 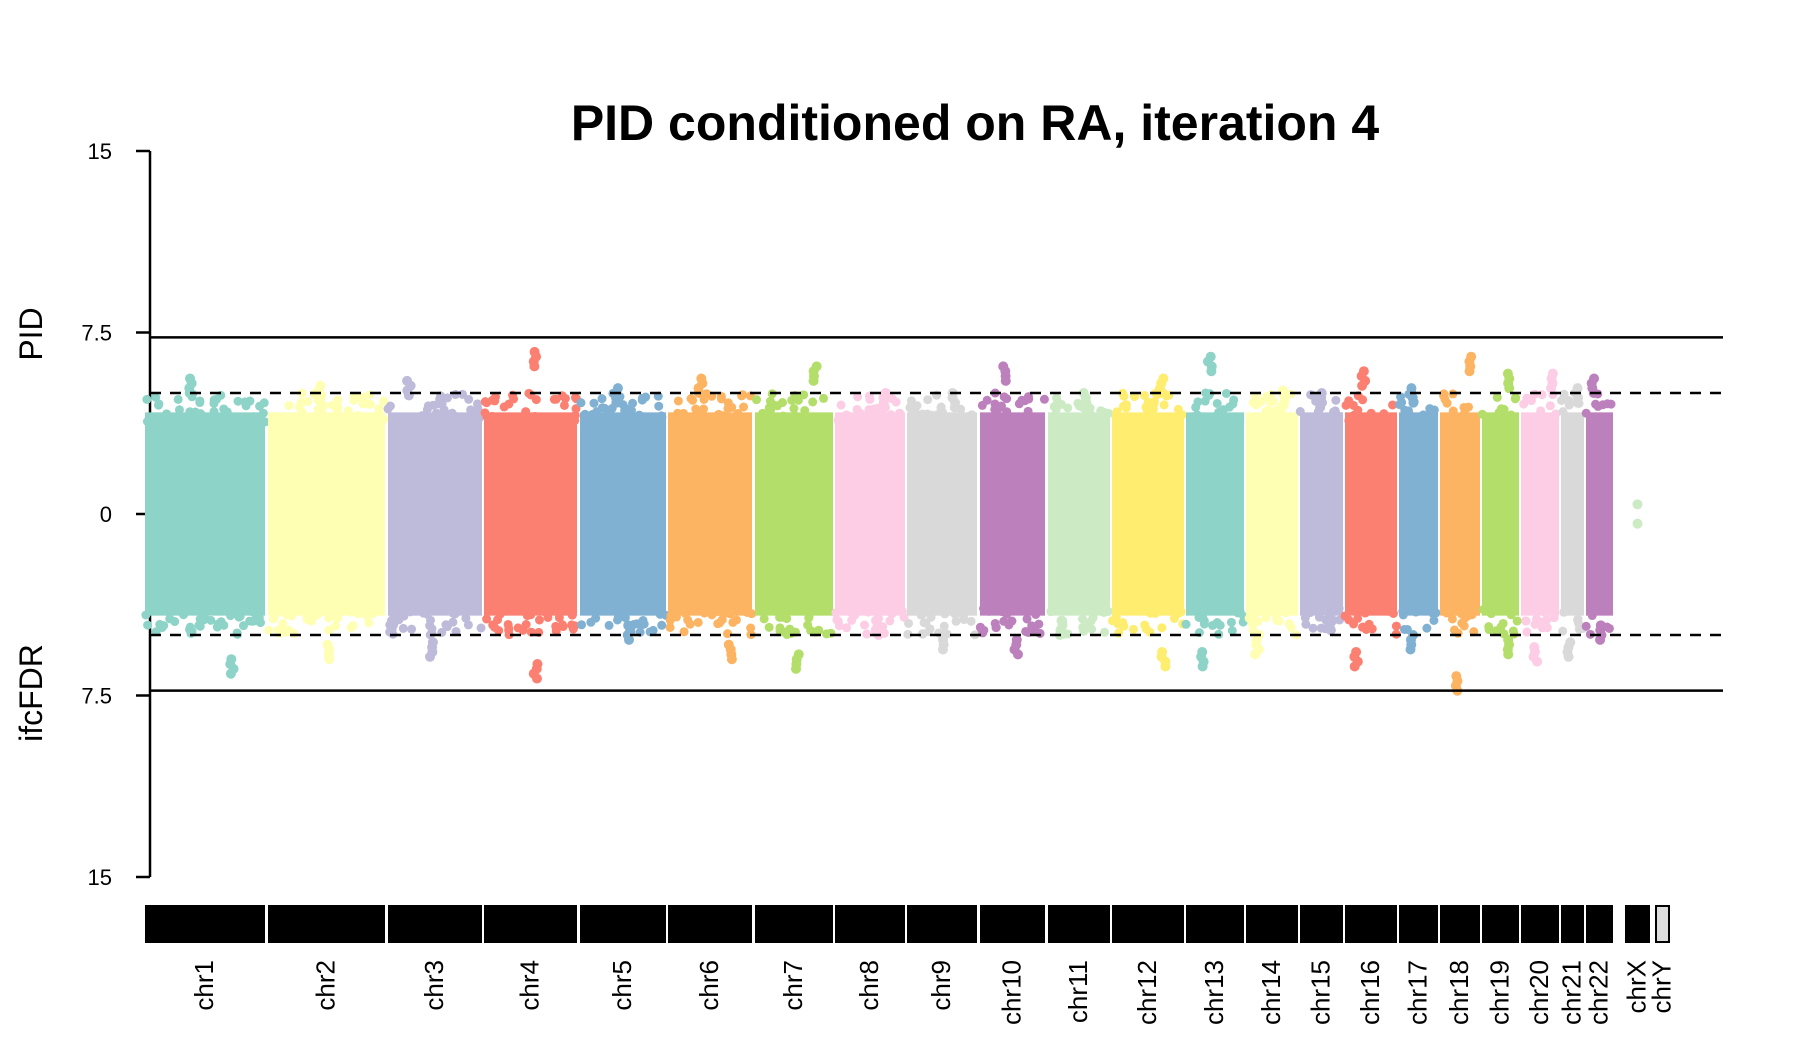 I want to click on series-chr10, so click(x=1012, y=510).